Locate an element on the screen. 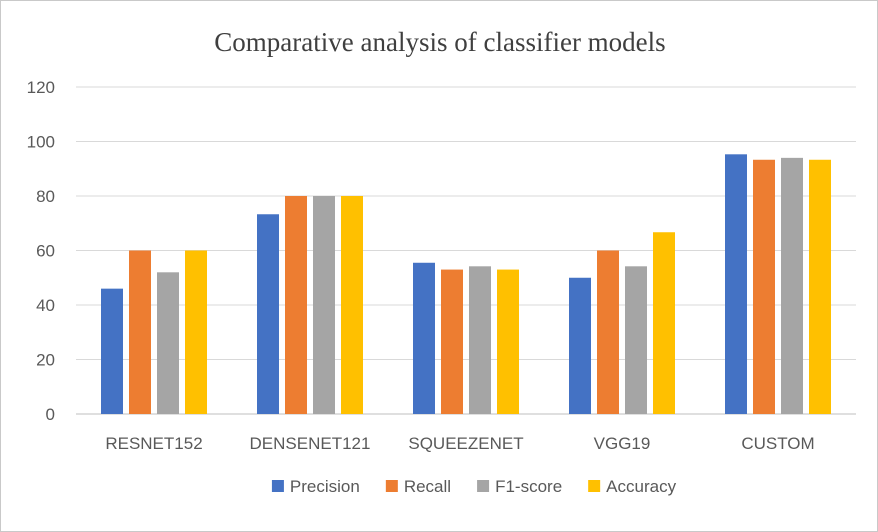 Image resolution: width=878 pixels, height=532 pixels. x-category-label: RESNET152 is located at coordinates (153, 443).